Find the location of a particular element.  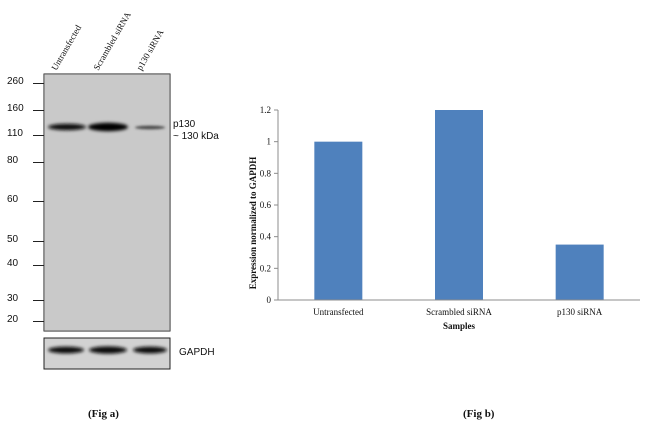

y-tick-label: 0.6 is located at coordinates (266, 205).